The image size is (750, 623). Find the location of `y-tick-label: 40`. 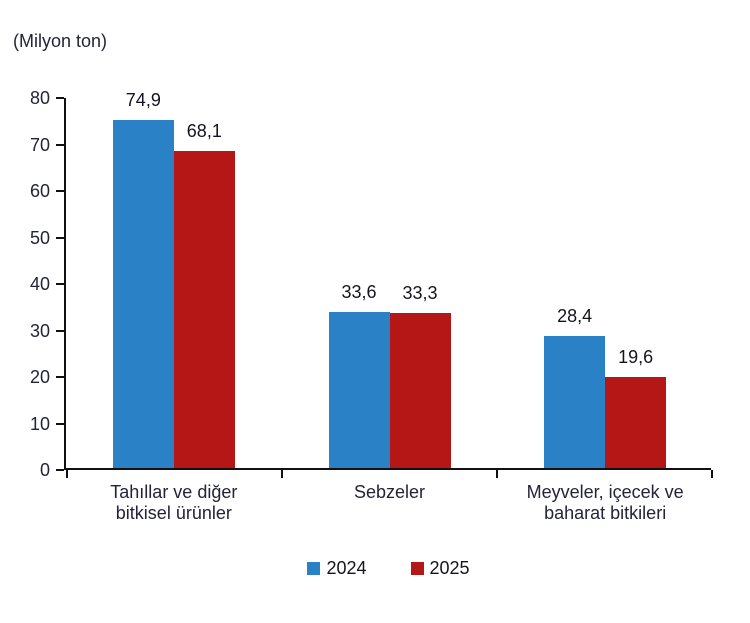

y-tick-label: 40 is located at coordinates (39, 284).